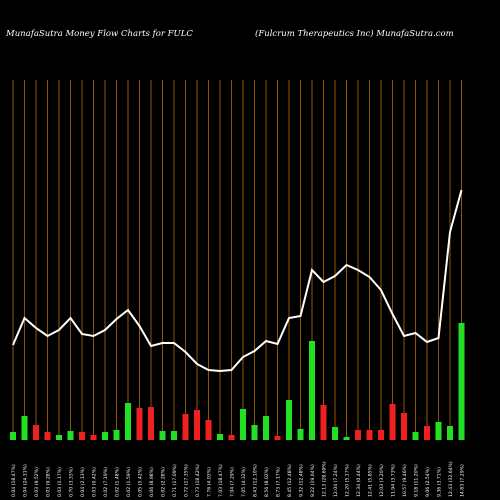 The width and height of the screenshot is (500, 500). What do you see at coordinates (313, 480) in the screenshot?
I see `x-tick-label: 9.22 (19.04%)` at bounding box center [313, 480].